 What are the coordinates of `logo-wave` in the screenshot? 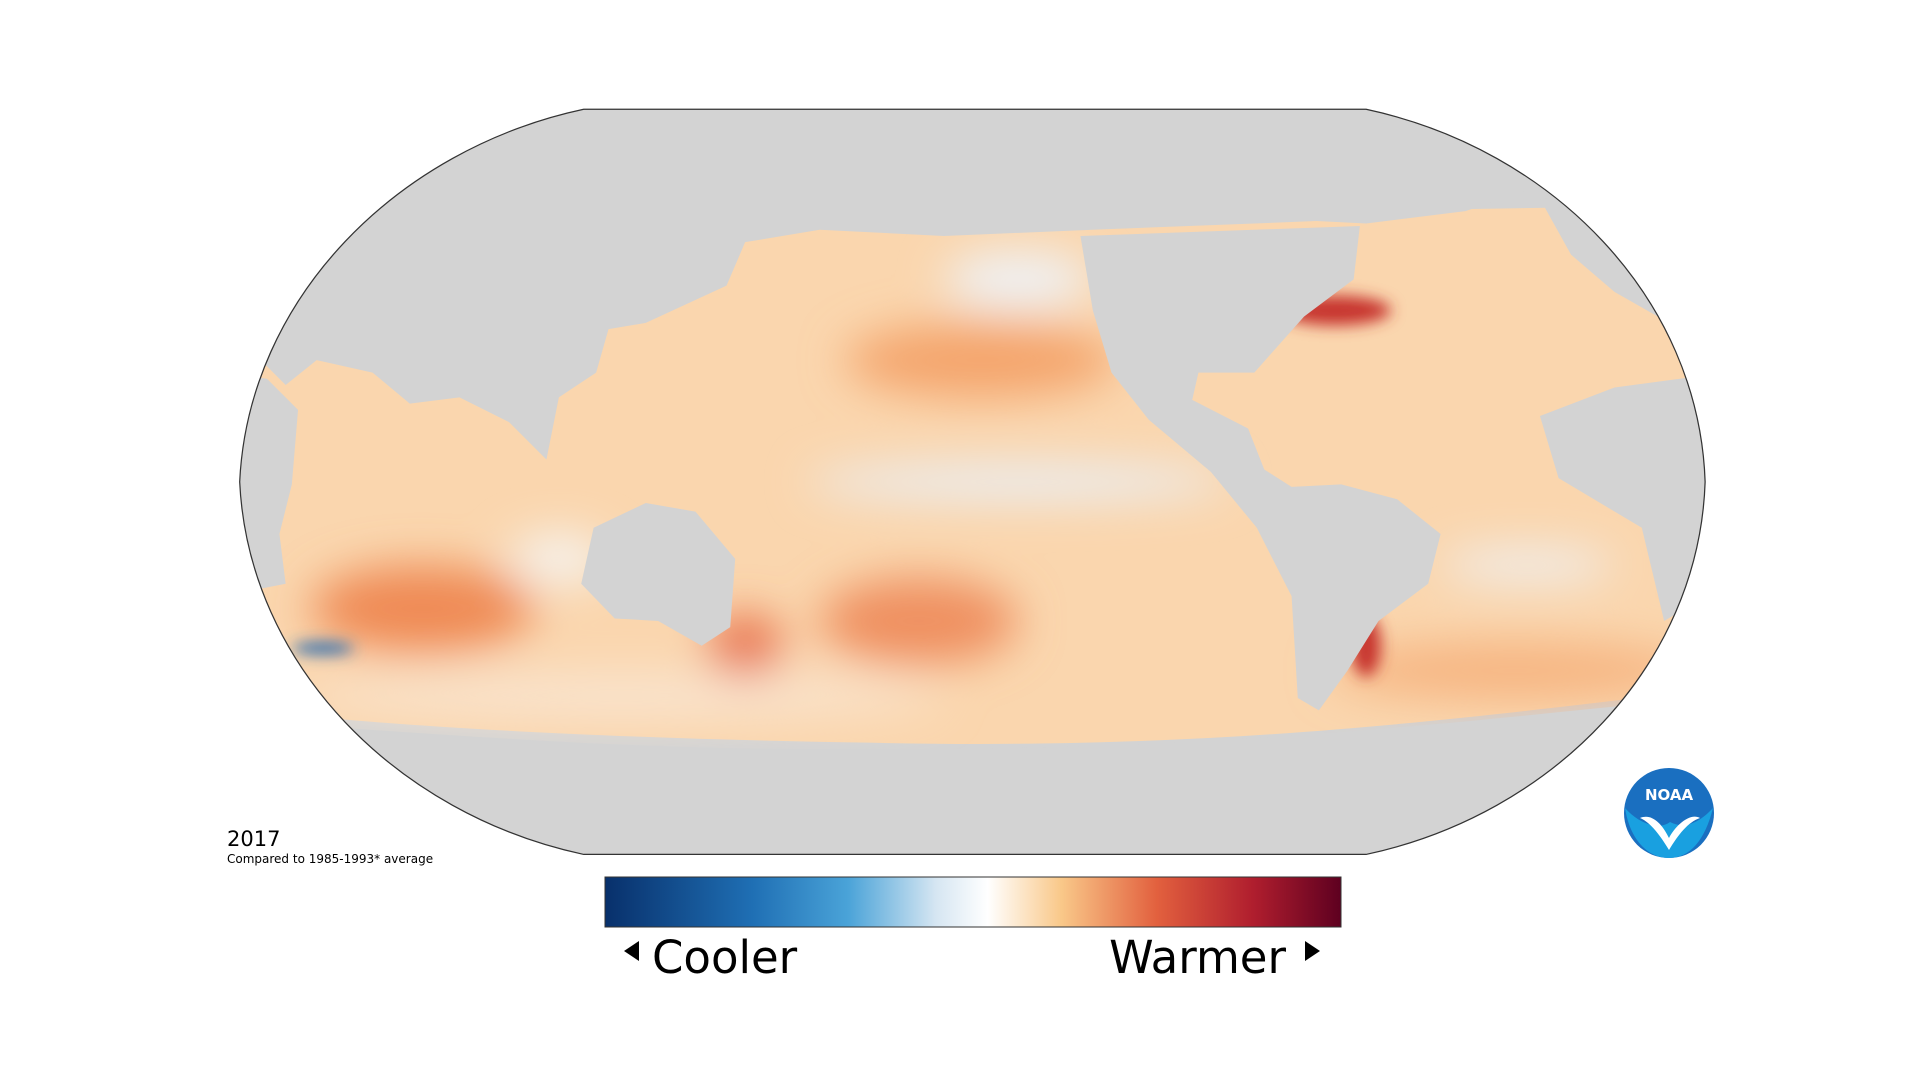 It's located at (1669, 833).